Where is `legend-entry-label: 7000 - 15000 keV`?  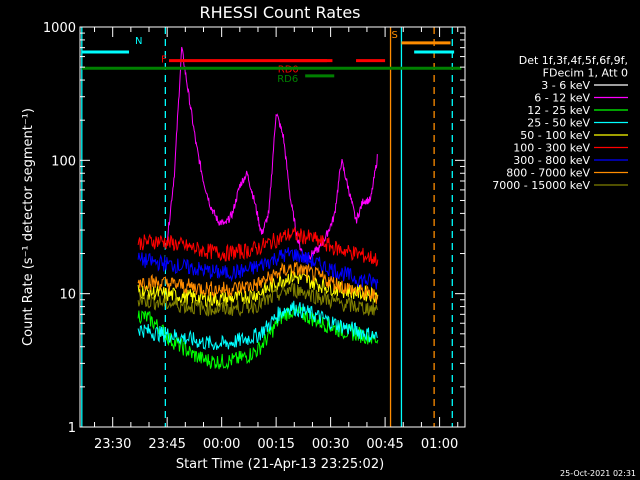
legend-entry-label: 7000 - 15000 keV is located at coordinates (541, 185).